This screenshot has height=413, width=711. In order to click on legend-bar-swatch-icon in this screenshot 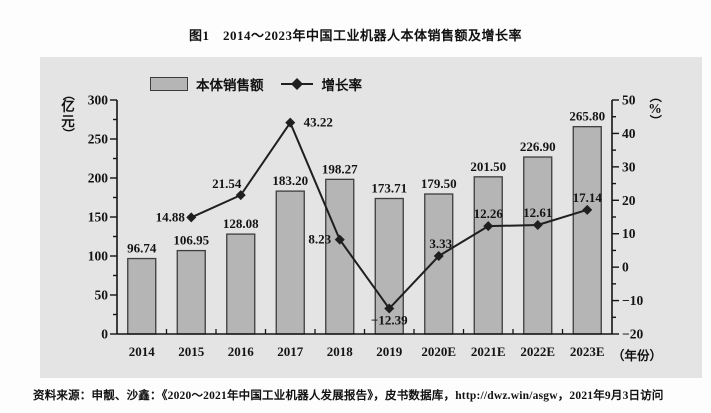, I will do `click(169, 84)`.